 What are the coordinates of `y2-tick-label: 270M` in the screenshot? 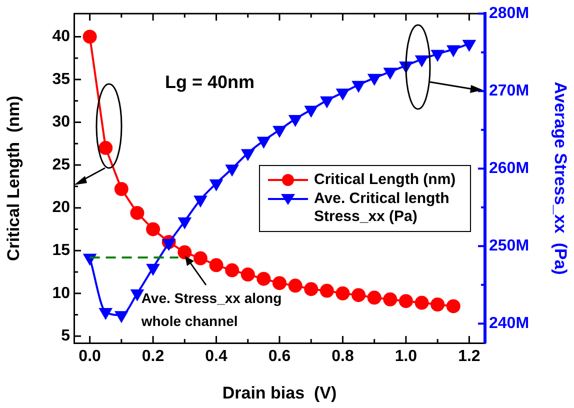 It's located at (509, 91).